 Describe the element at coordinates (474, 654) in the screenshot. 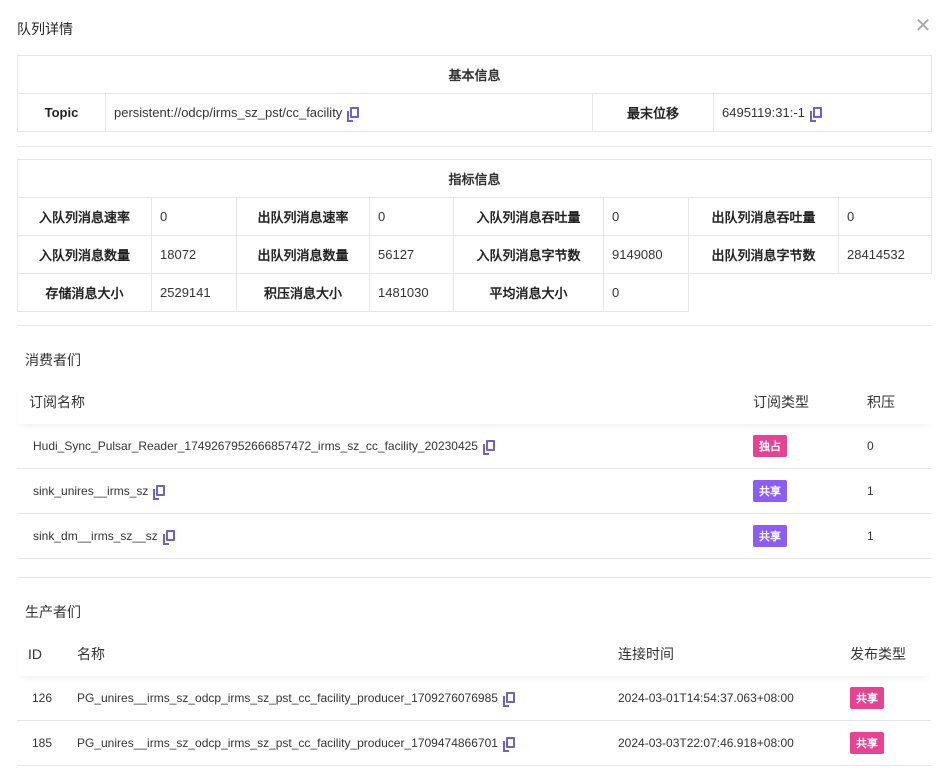

I see `producers-header: ID 名称 连接时间 发布类型` at that location.